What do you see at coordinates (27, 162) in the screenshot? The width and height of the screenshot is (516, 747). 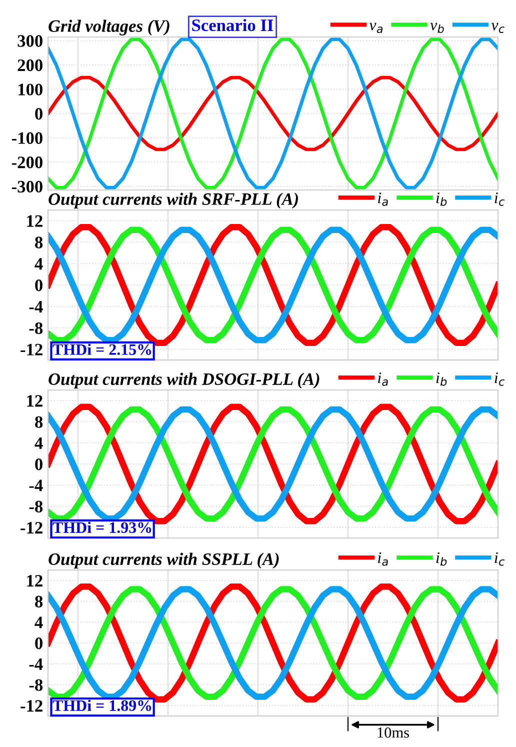 I see `y-tick-label: -200` at bounding box center [27, 162].